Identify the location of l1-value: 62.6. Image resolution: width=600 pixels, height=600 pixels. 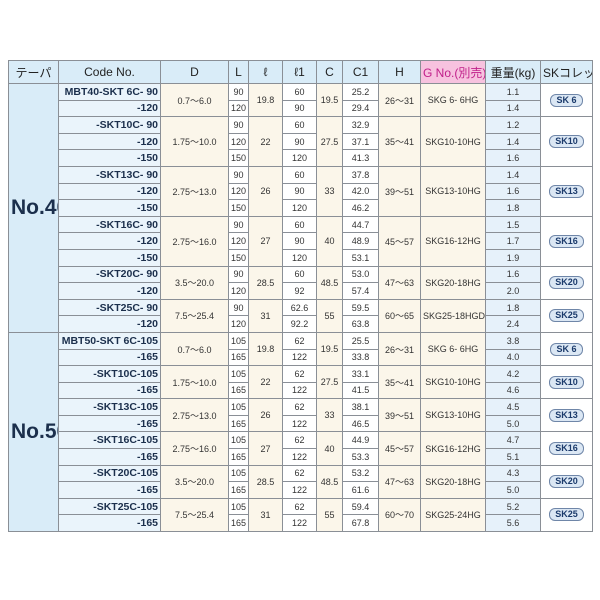
(299, 307).